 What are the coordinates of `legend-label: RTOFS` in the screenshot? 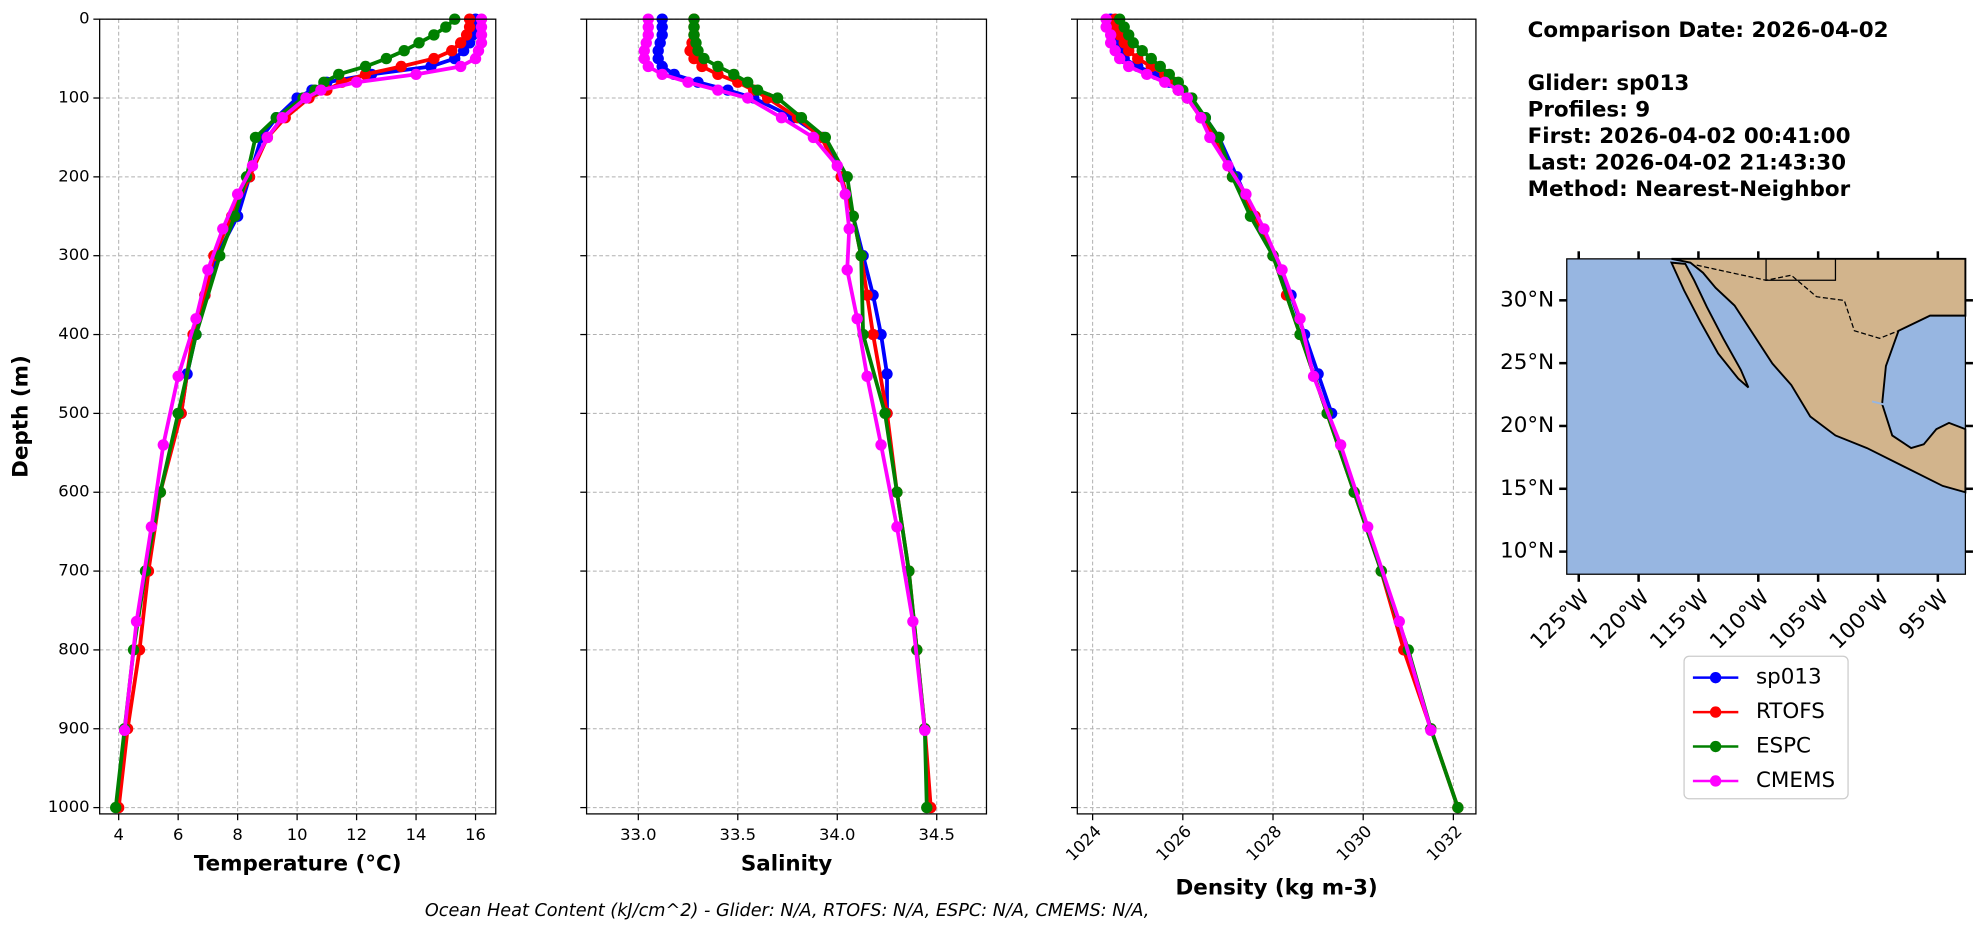 It's located at (1790, 711).